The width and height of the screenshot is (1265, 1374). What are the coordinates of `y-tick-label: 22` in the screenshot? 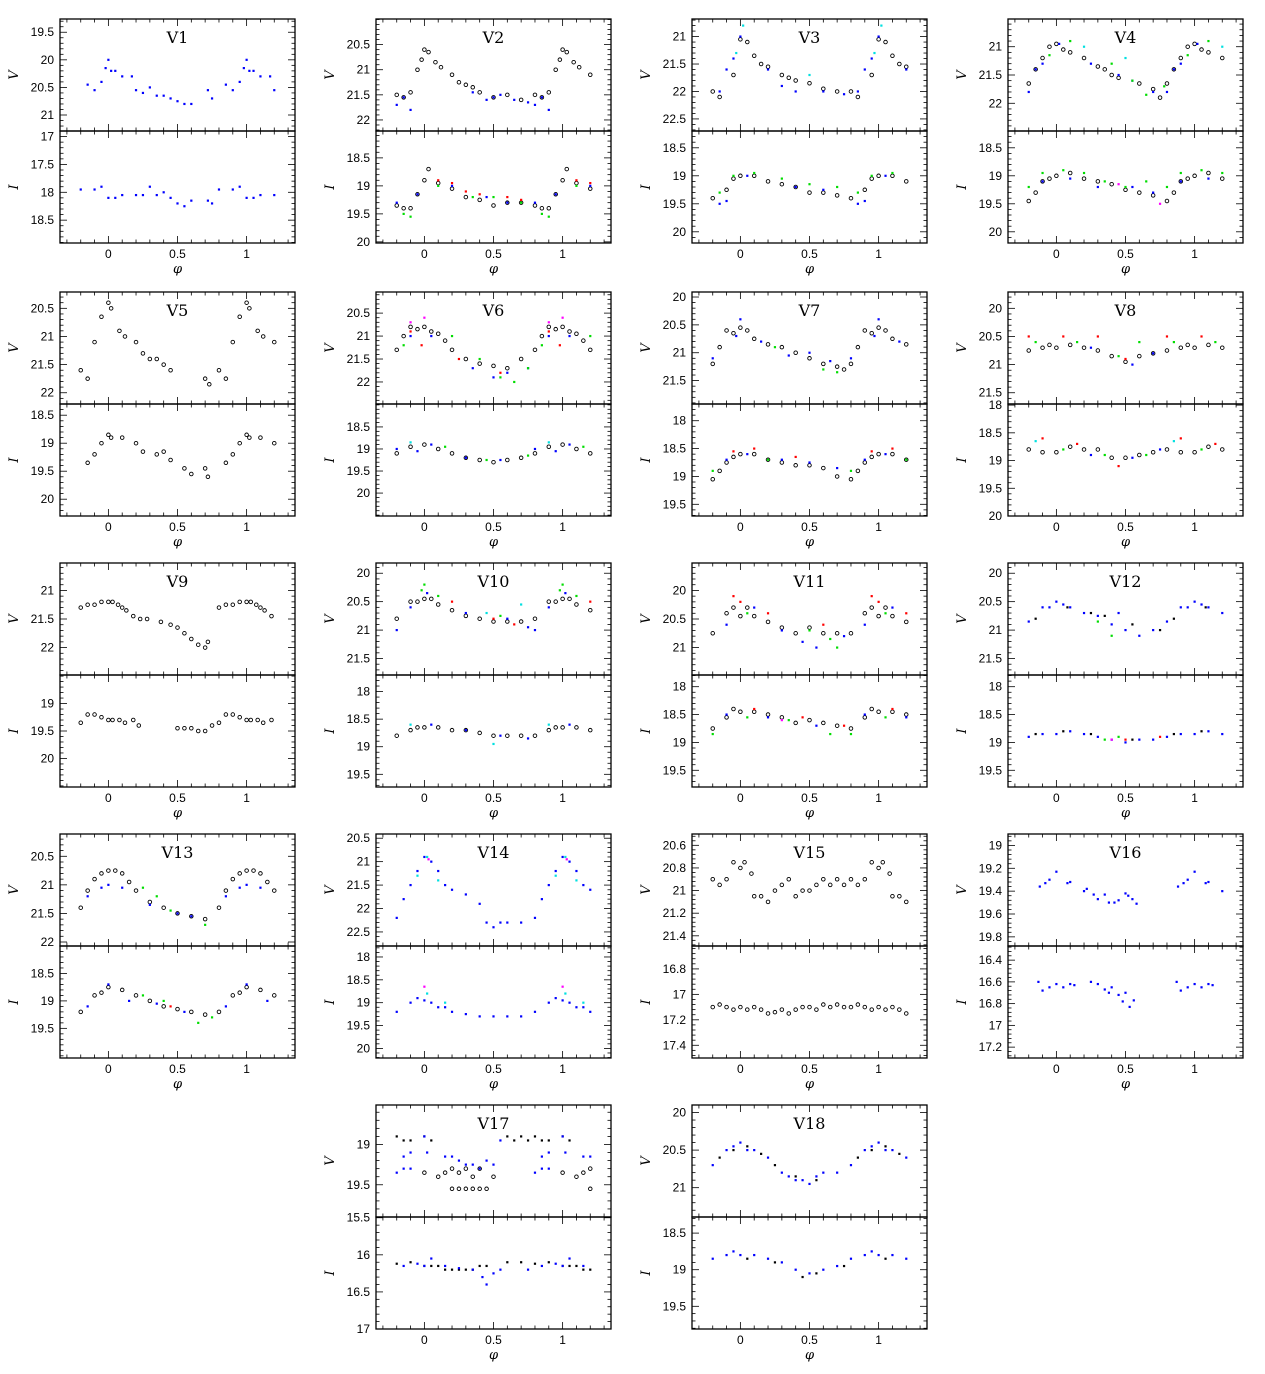 It's located at (364, 120).